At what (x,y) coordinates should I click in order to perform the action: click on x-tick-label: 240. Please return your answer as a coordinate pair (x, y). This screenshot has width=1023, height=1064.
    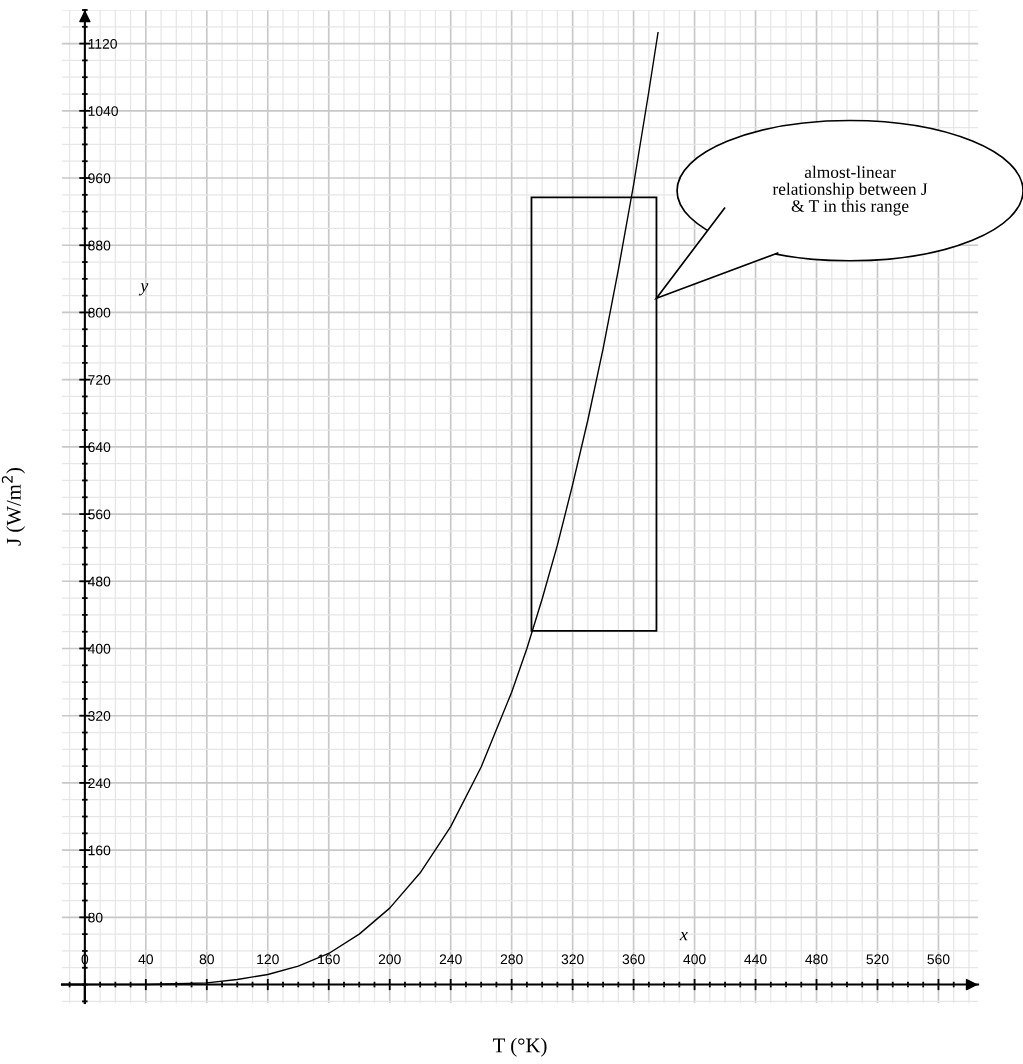
    Looking at the image, I should click on (450, 959).